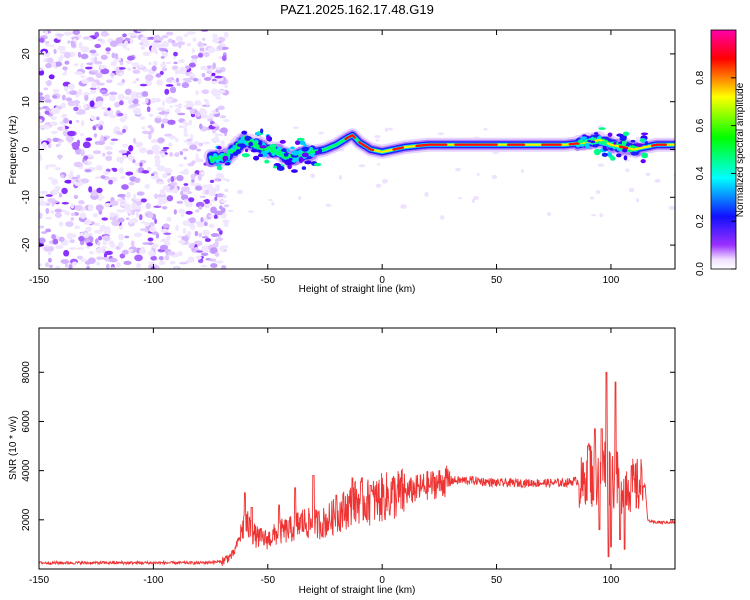  I want to click on snr-x-label: Height of straight line (km), so click(357, 590).